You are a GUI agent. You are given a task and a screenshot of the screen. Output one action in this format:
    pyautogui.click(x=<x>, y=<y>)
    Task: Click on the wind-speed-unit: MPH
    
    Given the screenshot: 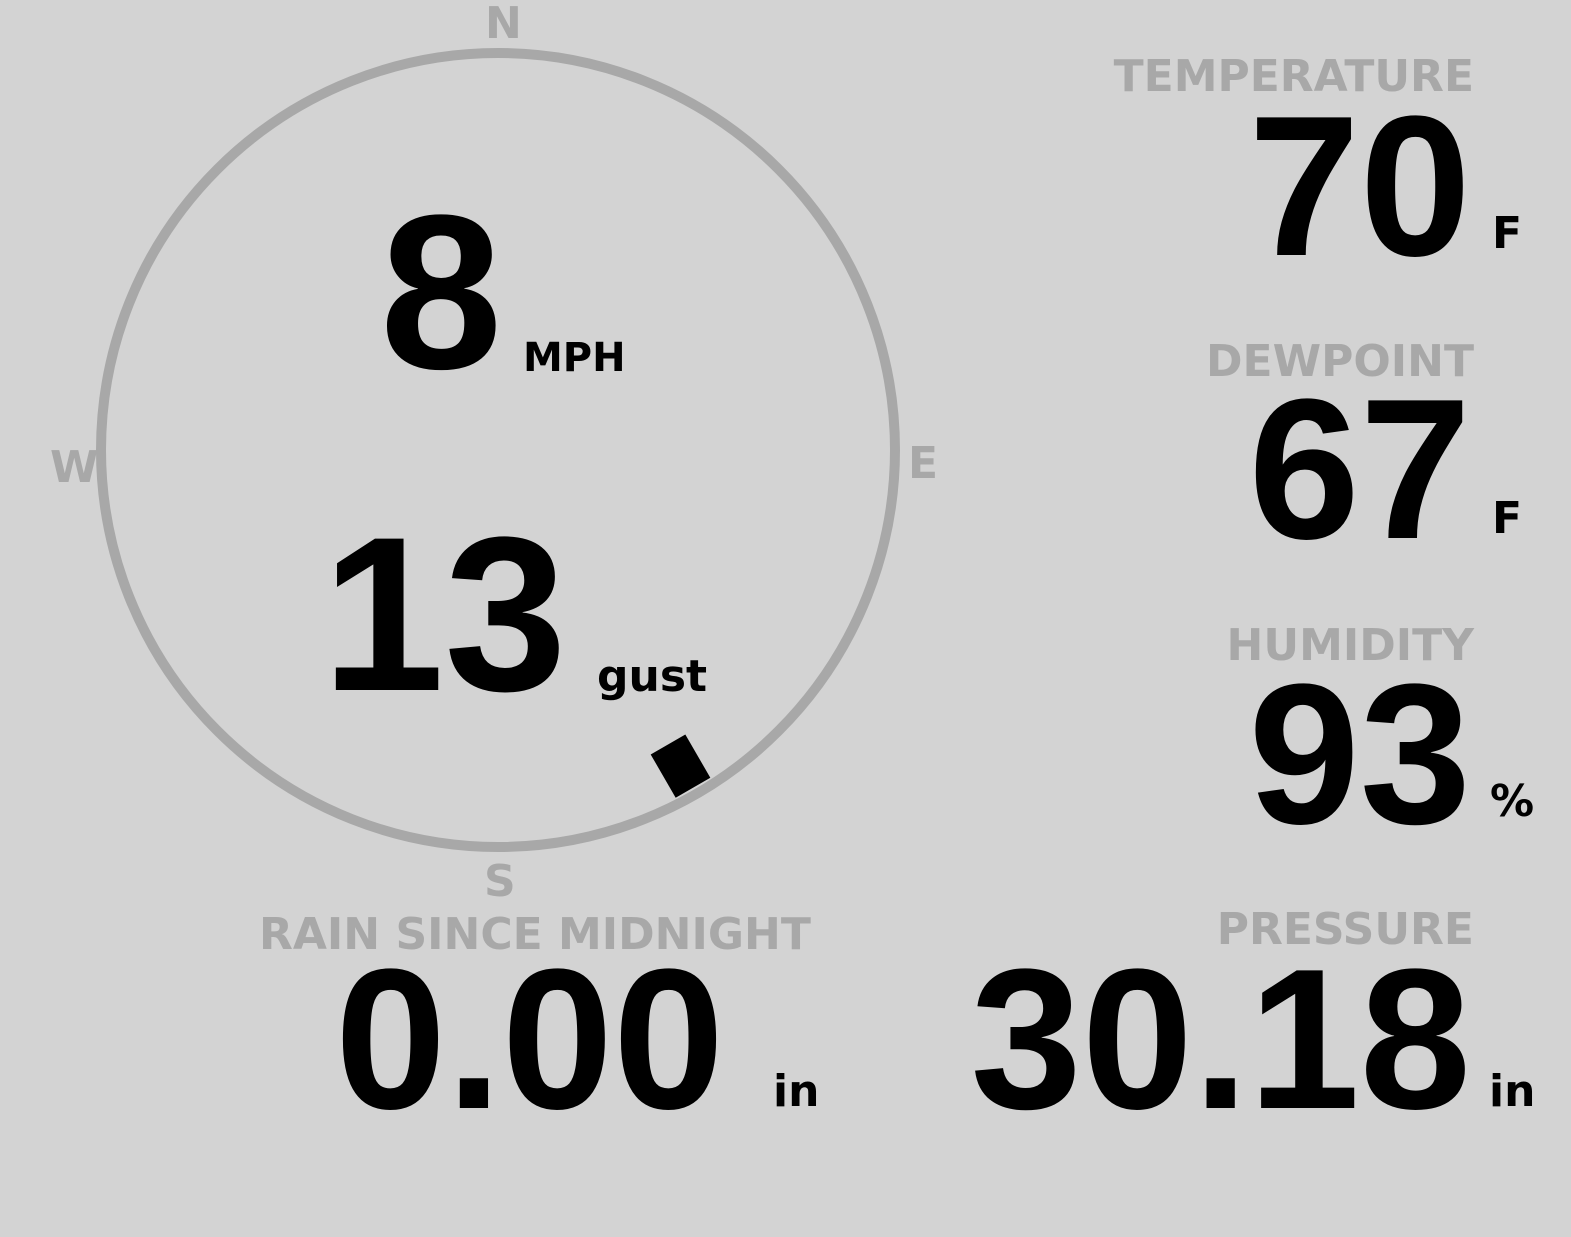 What is the action you would take?
    pyautogui.click(x=574, y=358)
    